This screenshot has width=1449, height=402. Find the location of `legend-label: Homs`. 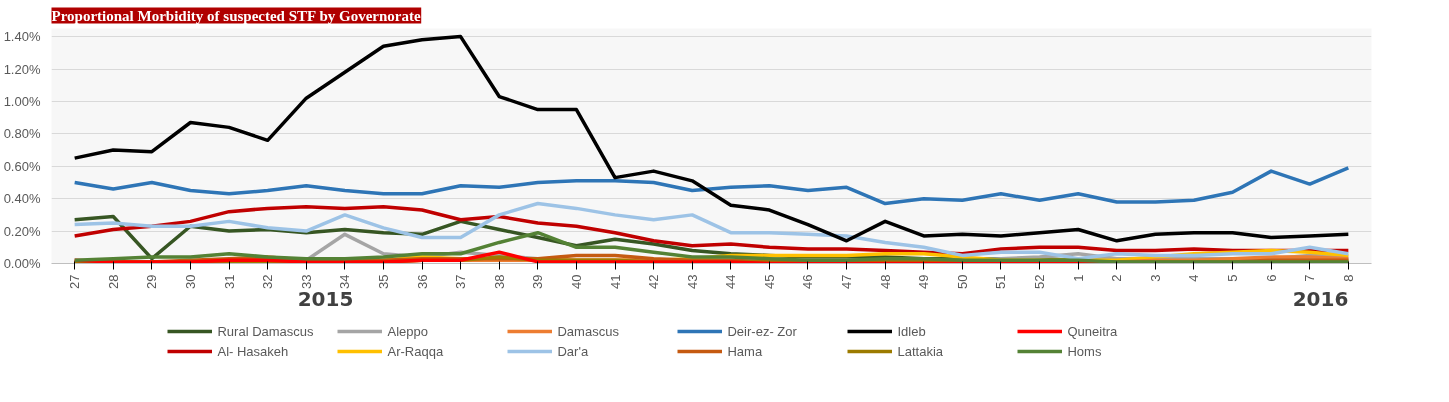

legend-label: Homs is located at coordinates (1085, 351).